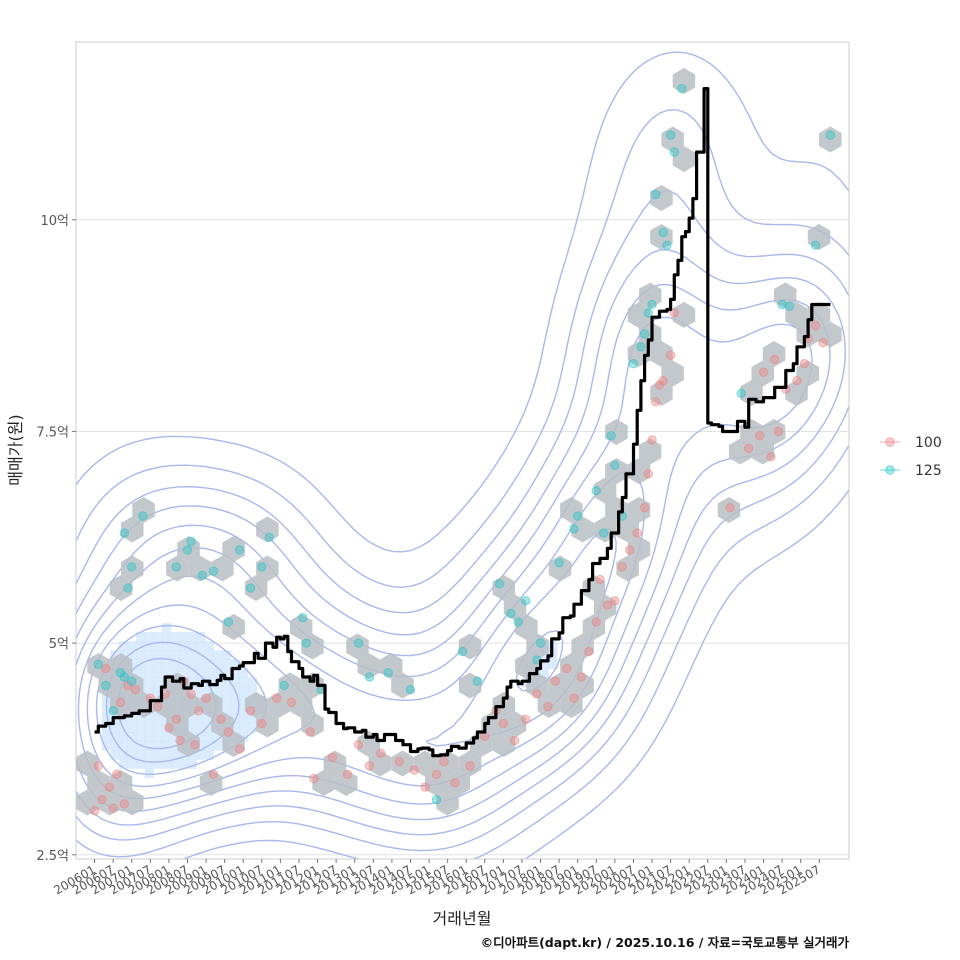 The image size is (960, 960). Describe the element at coordinates (890, 470) in the screenshot. I see `legend-key-point` at that location.